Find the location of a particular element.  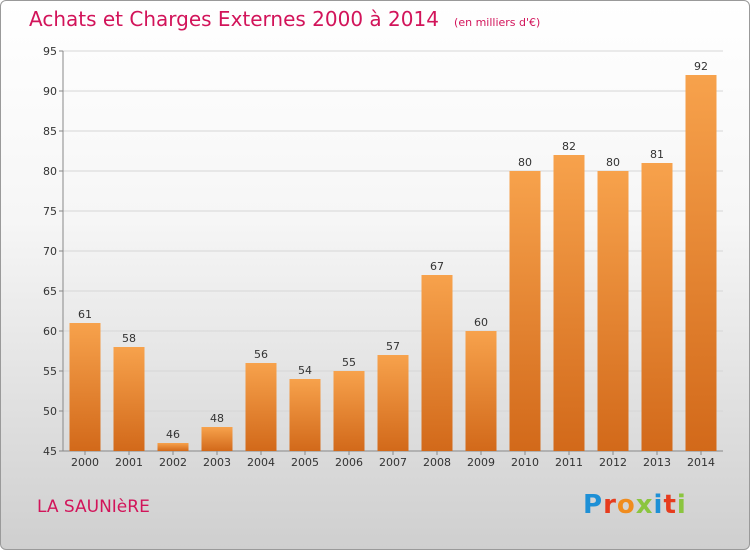

data-label: 67 is located at coordinates (437, 266).